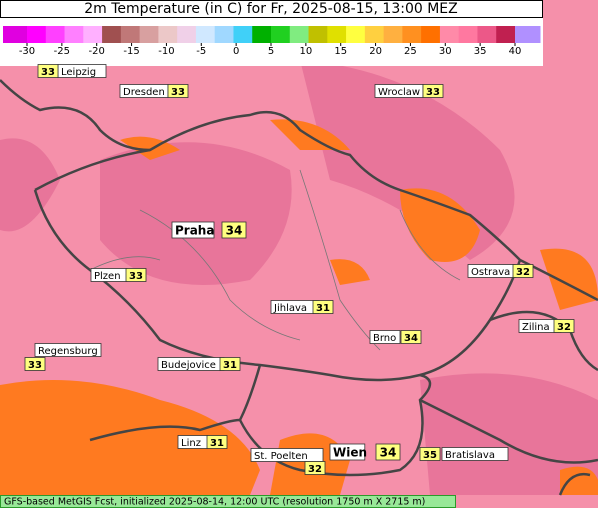 This screenshot has width=598, height=508. Describe the element at coordinates (236, 51) in the screenshot. I see `tick-label: 0` at that location.